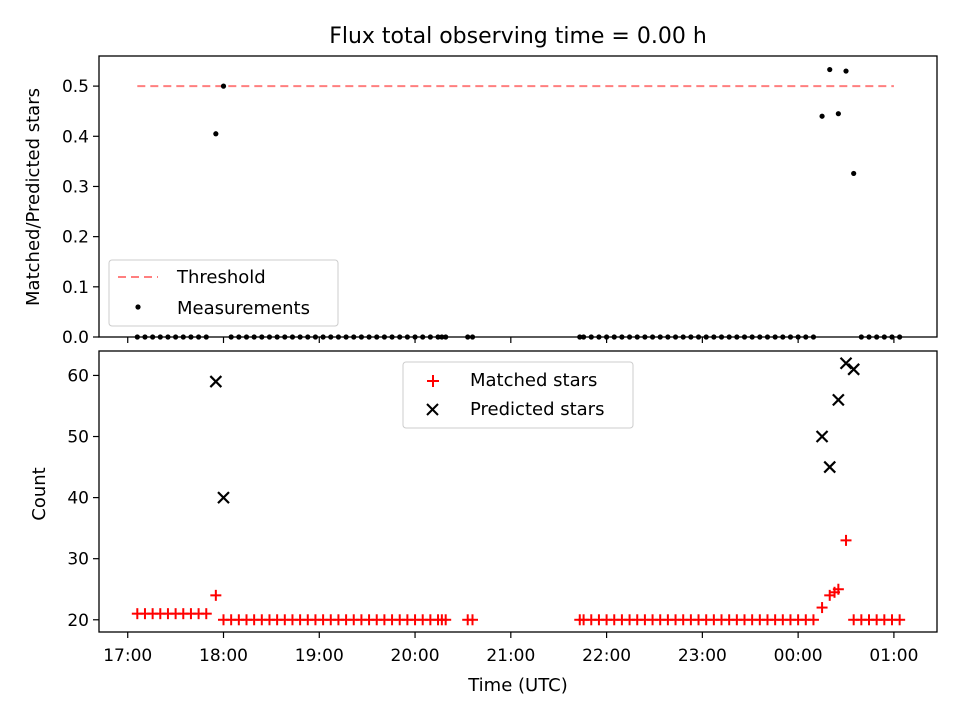  I want to click on x-tick-label: 21:00, so click(510, 656).